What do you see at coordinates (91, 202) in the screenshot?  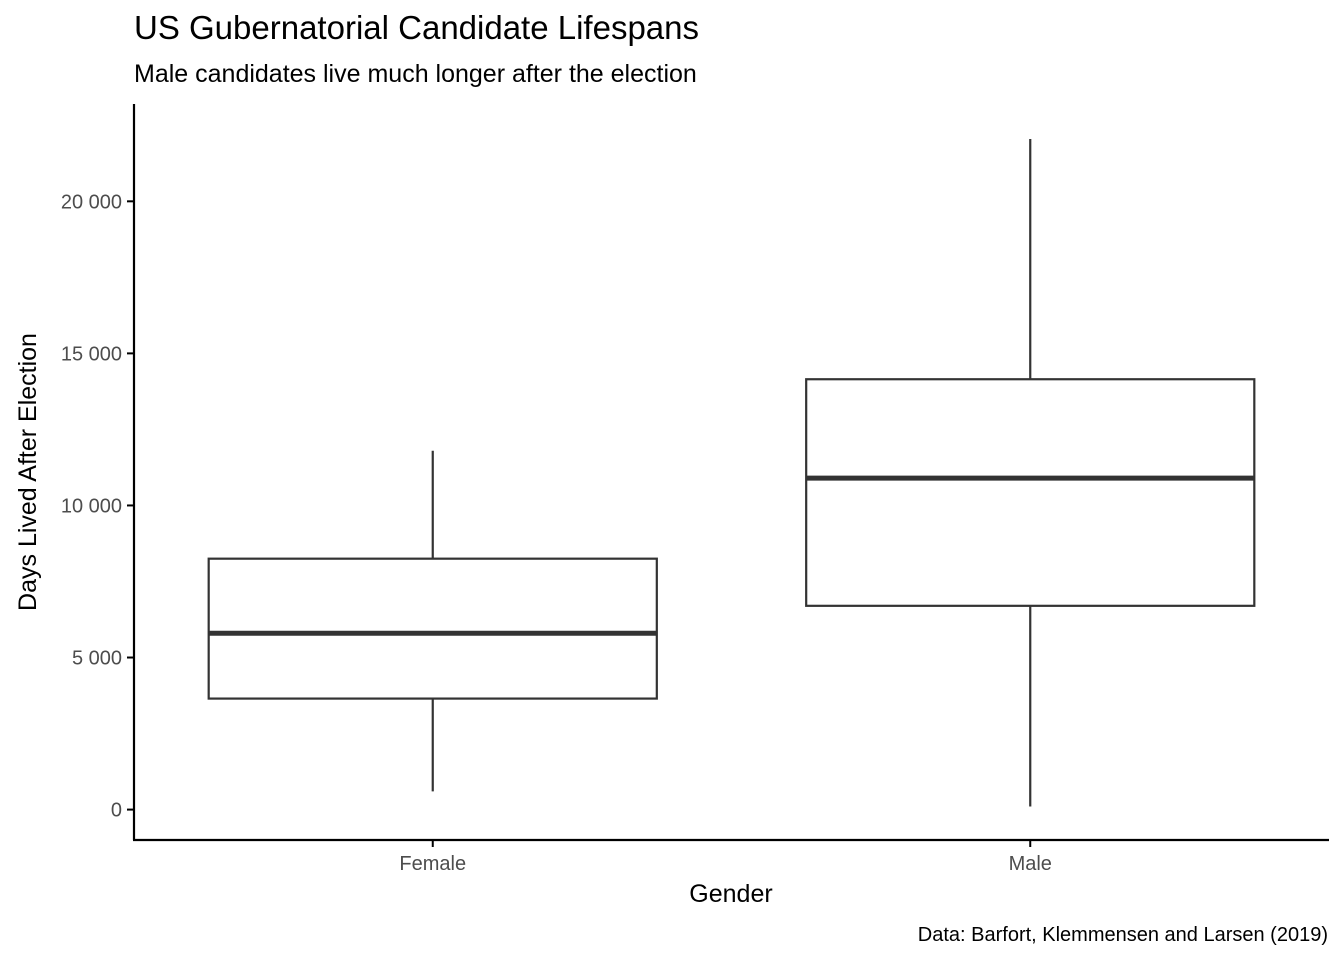 I see `y-tick-label: 20 000` at bounding box center [91, 202].